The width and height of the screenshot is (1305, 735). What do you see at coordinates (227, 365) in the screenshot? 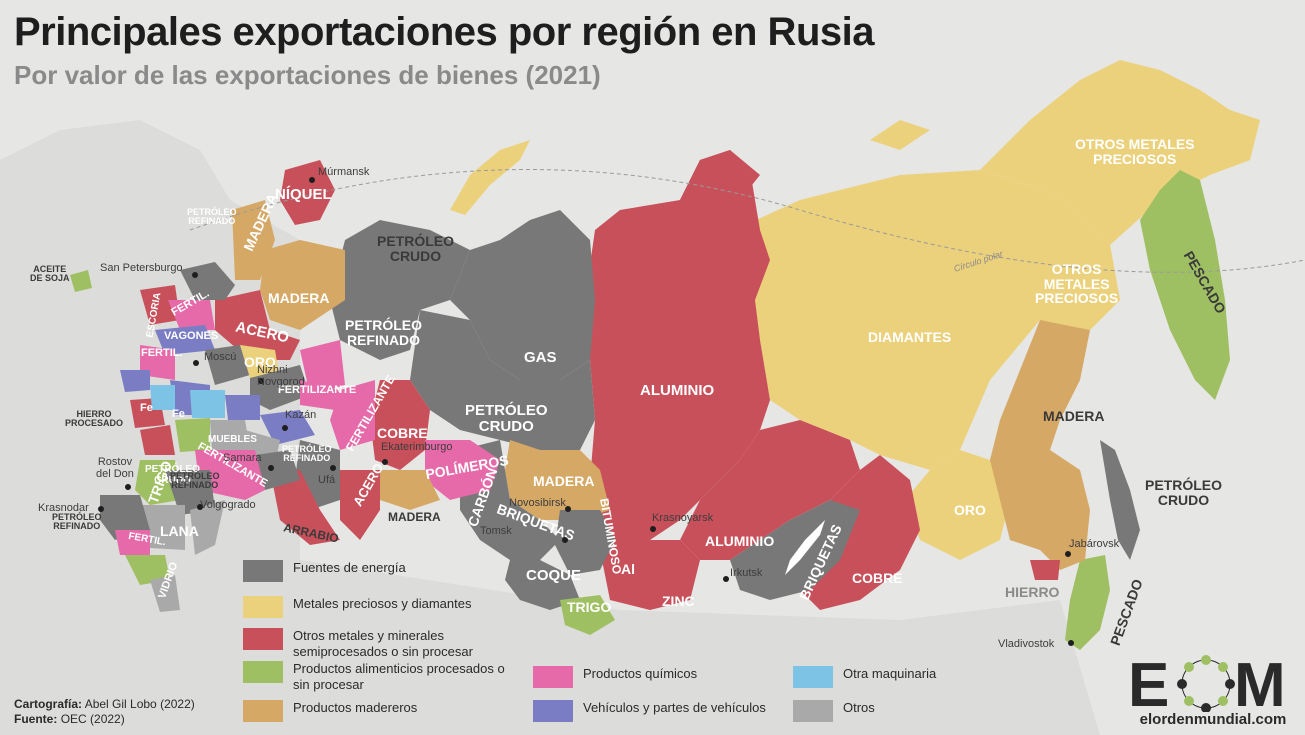
I see `region-moscow` at bounding box center [227, 365].